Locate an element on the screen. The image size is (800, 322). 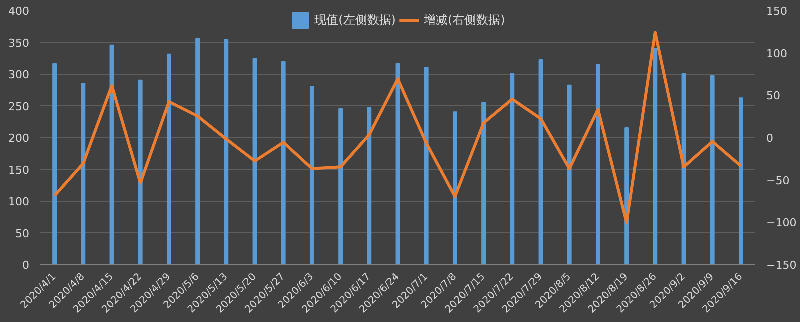
y-tick-label: 200 is located at coordinates (19, 138).